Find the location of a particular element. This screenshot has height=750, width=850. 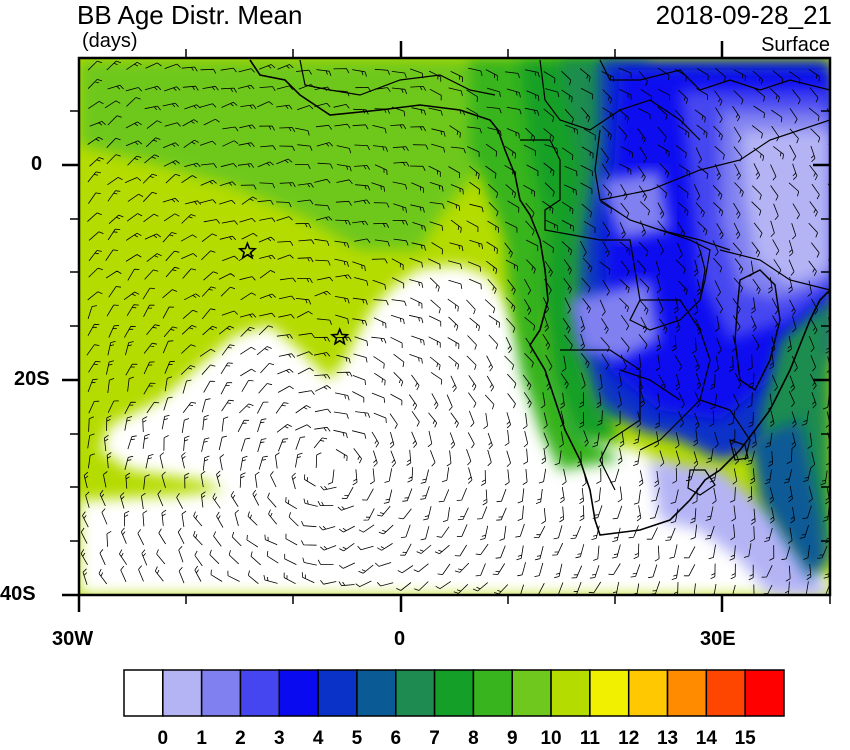

colorbar-tick-label: 9 is located at coordinates (512, 738).